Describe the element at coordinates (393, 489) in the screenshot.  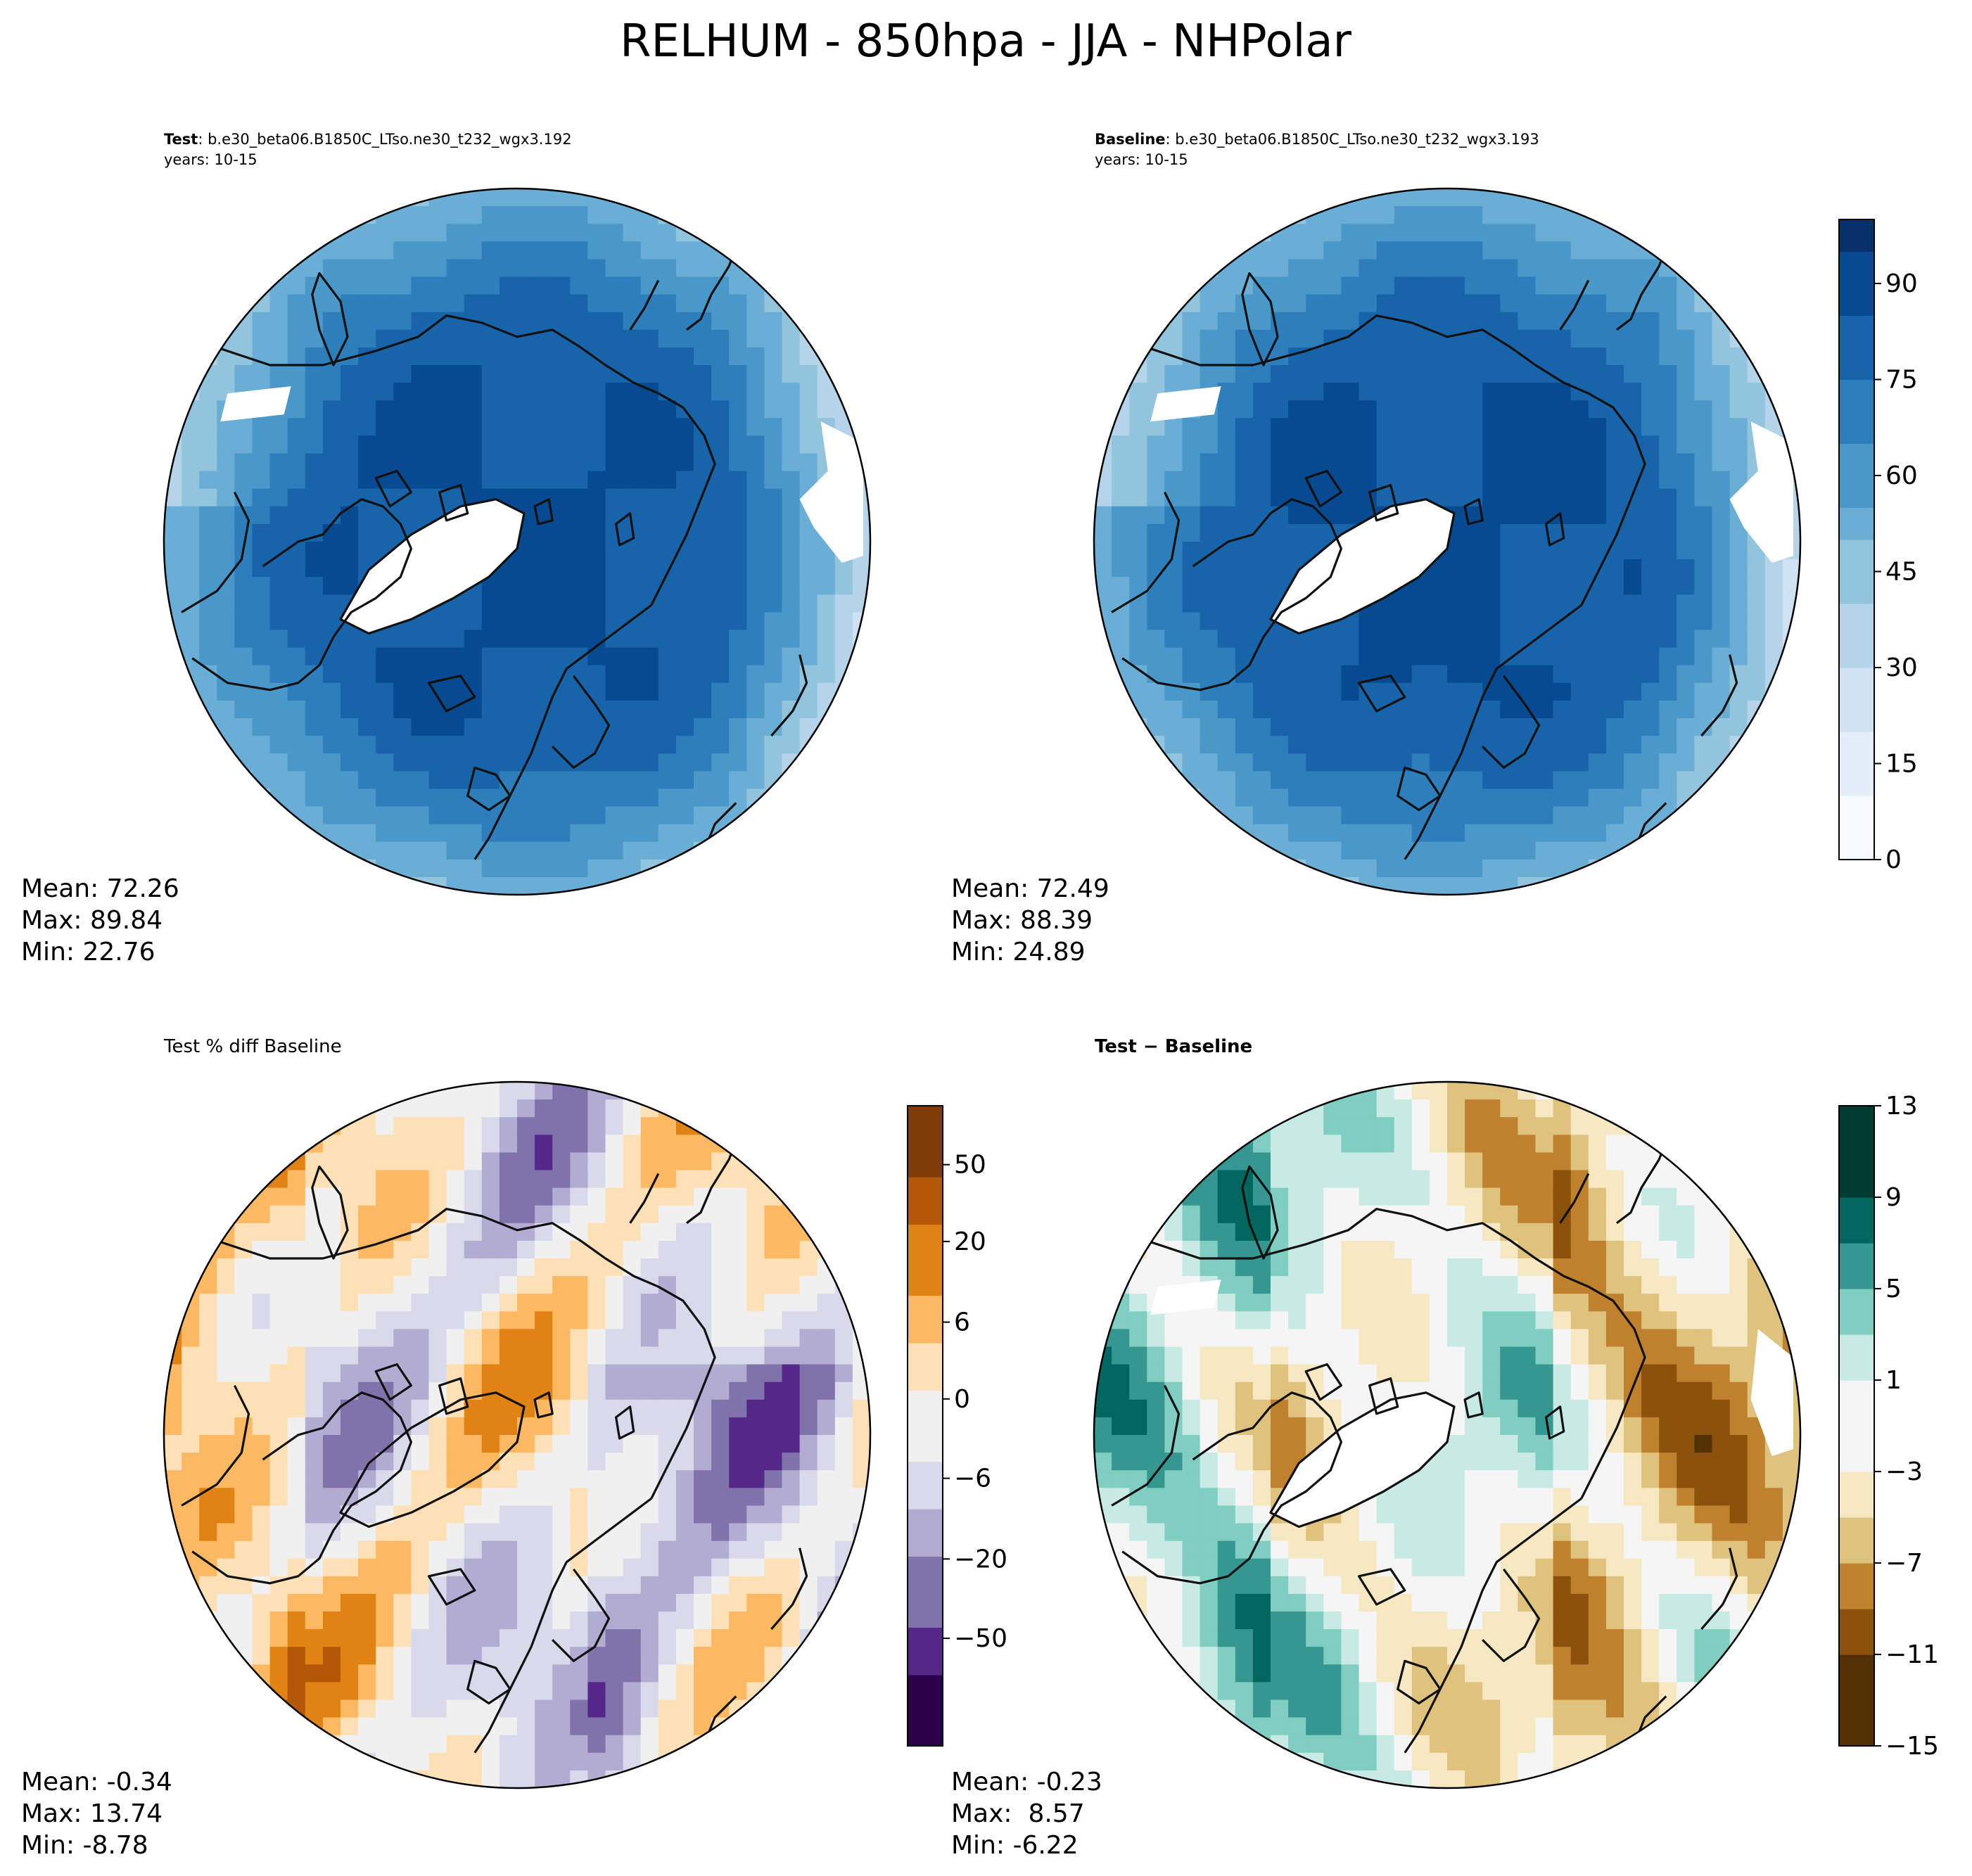
I see `coastline` at that location.